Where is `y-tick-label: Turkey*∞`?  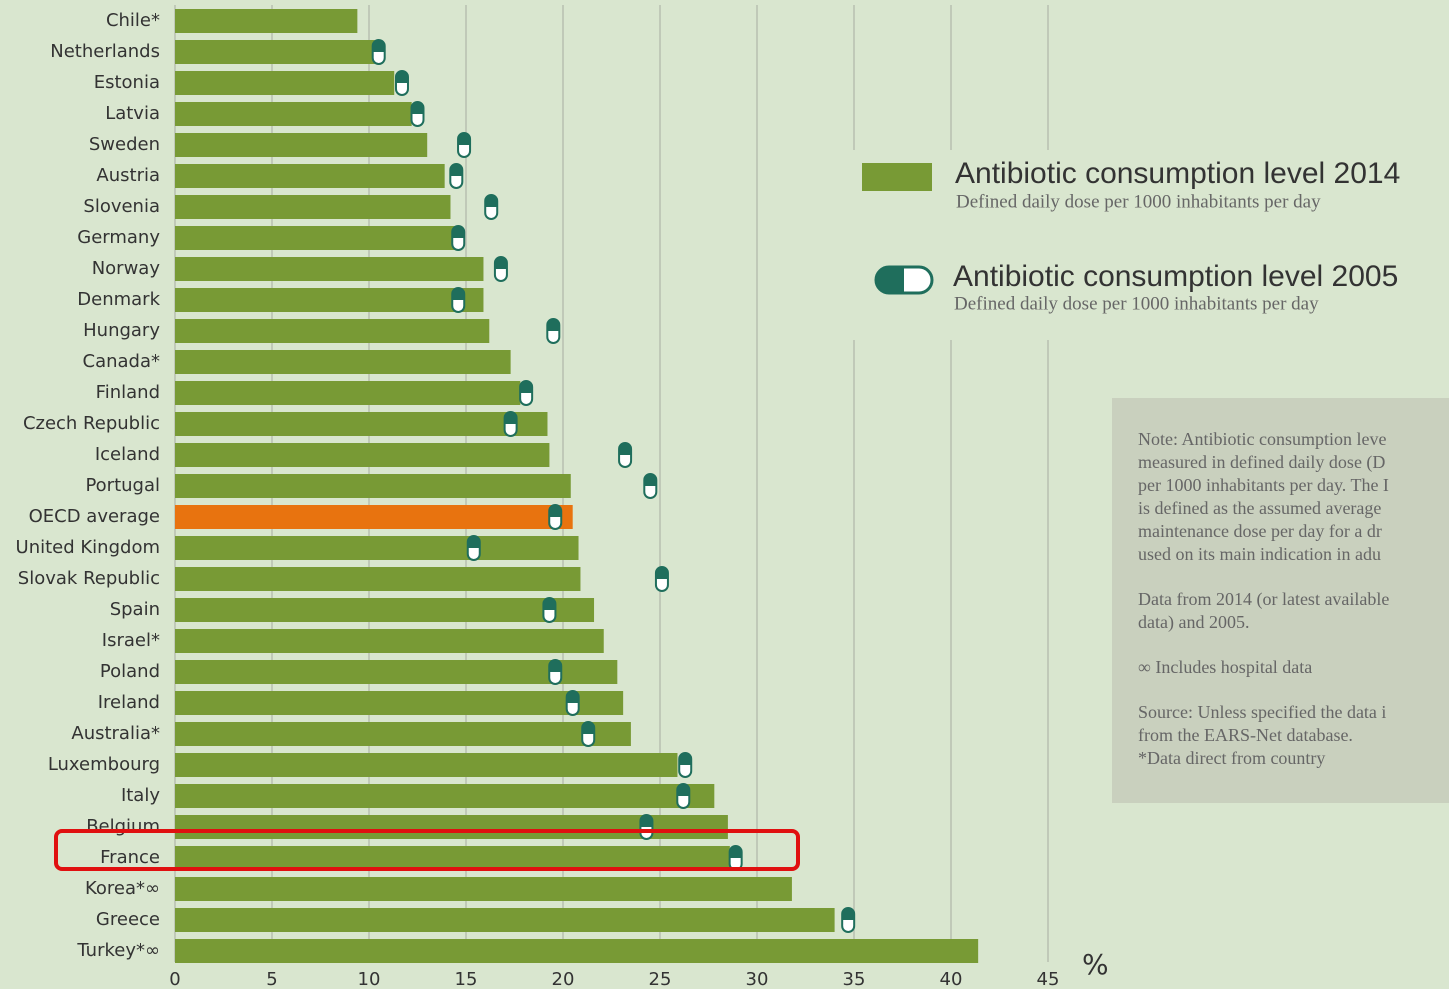
y-tick-label: Turkey*∞ is located at coordinates (118, 950).